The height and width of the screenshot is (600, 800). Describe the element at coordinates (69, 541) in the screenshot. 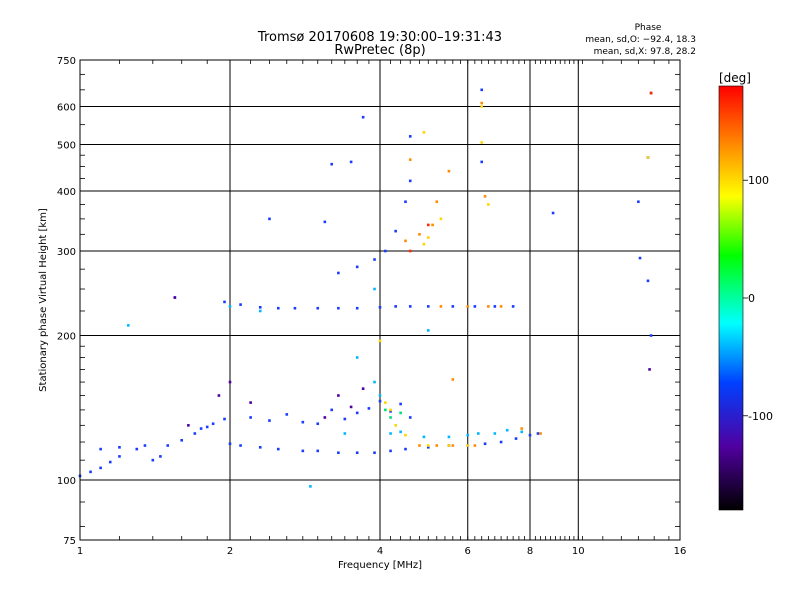

I see `y-tick-label: 75` at that location.